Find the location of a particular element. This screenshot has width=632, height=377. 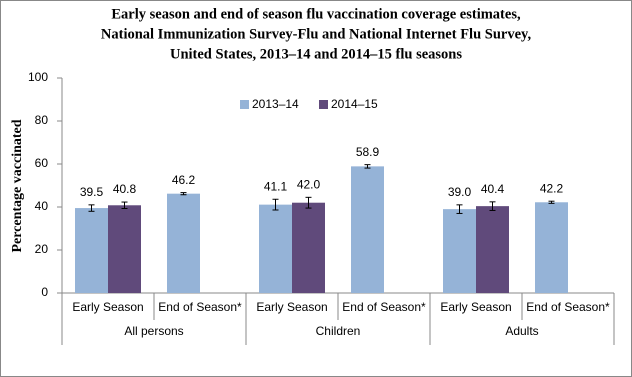

group-label: Children is located at coordinates (338, 331).